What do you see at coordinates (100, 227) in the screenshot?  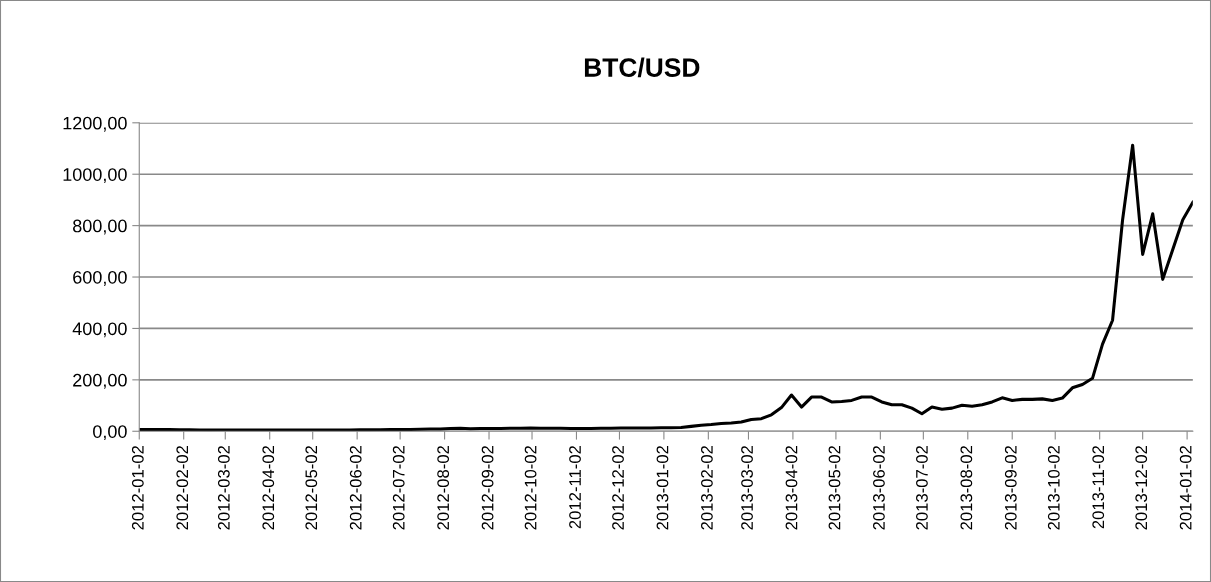 I see `y-tick-label: 800,00` at bounding box center [100, 227].